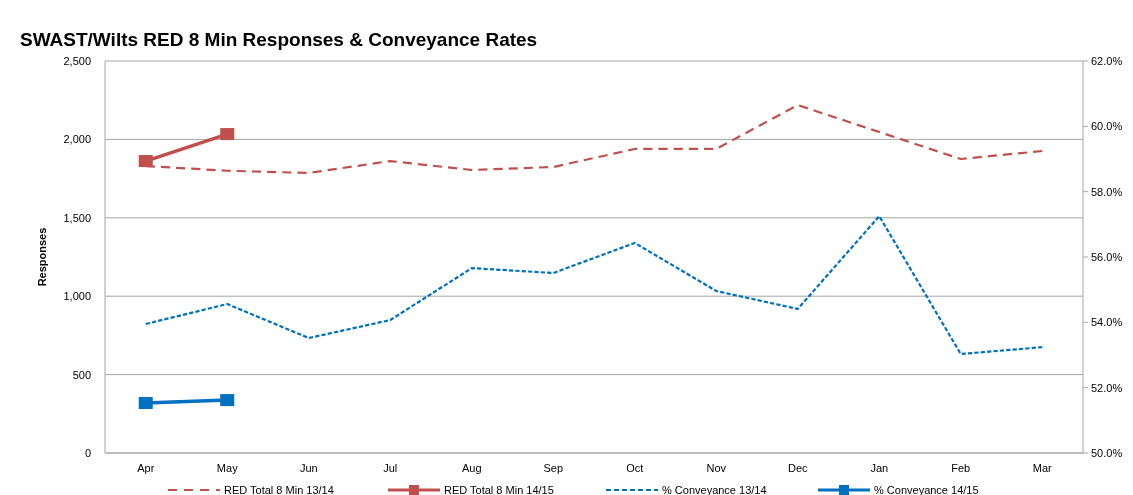 The image size is (1133, 495). What do you see at coordinates (87, 453) in the screenshot?
I see `y-tick-label: 0` at bounding box center [87, 453].